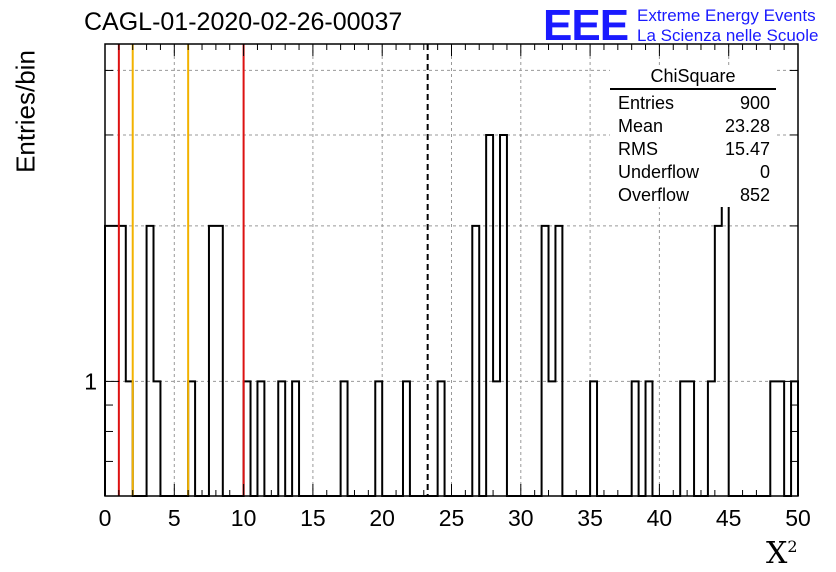  What do you see at coordinates (693, 149) in the screenshot?
I see `stats-row: RMS 15.47` at bounding box center [693, 149].